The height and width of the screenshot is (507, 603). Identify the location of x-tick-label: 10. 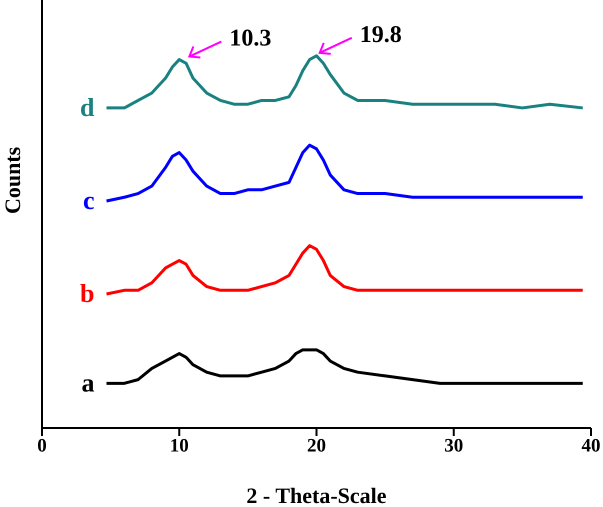
(179, 445).